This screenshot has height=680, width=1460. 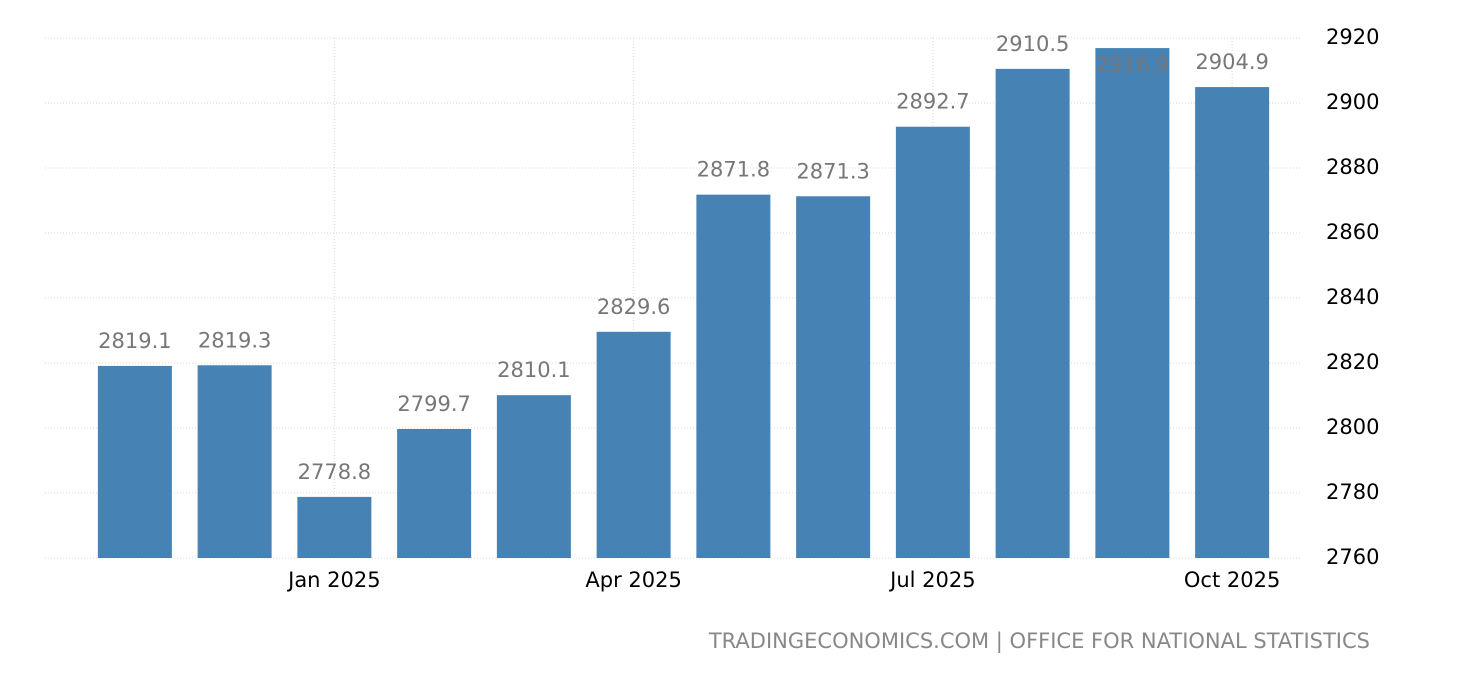 What do you see at coordinates (533, 370) in the screenshot?
I see `value-label: 2810.1` at bounding box center [533, 370].